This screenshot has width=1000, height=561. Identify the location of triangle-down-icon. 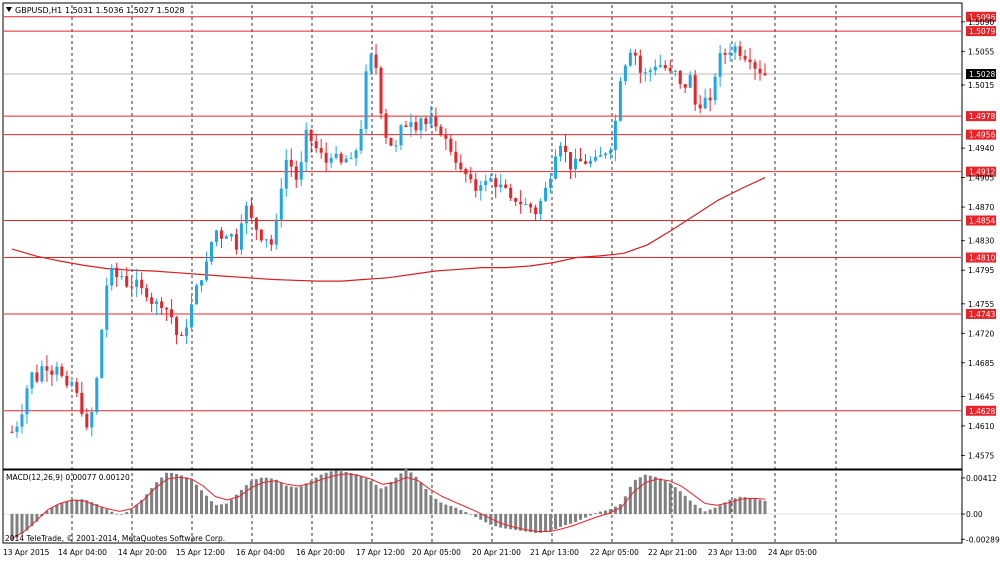
(9, 9).